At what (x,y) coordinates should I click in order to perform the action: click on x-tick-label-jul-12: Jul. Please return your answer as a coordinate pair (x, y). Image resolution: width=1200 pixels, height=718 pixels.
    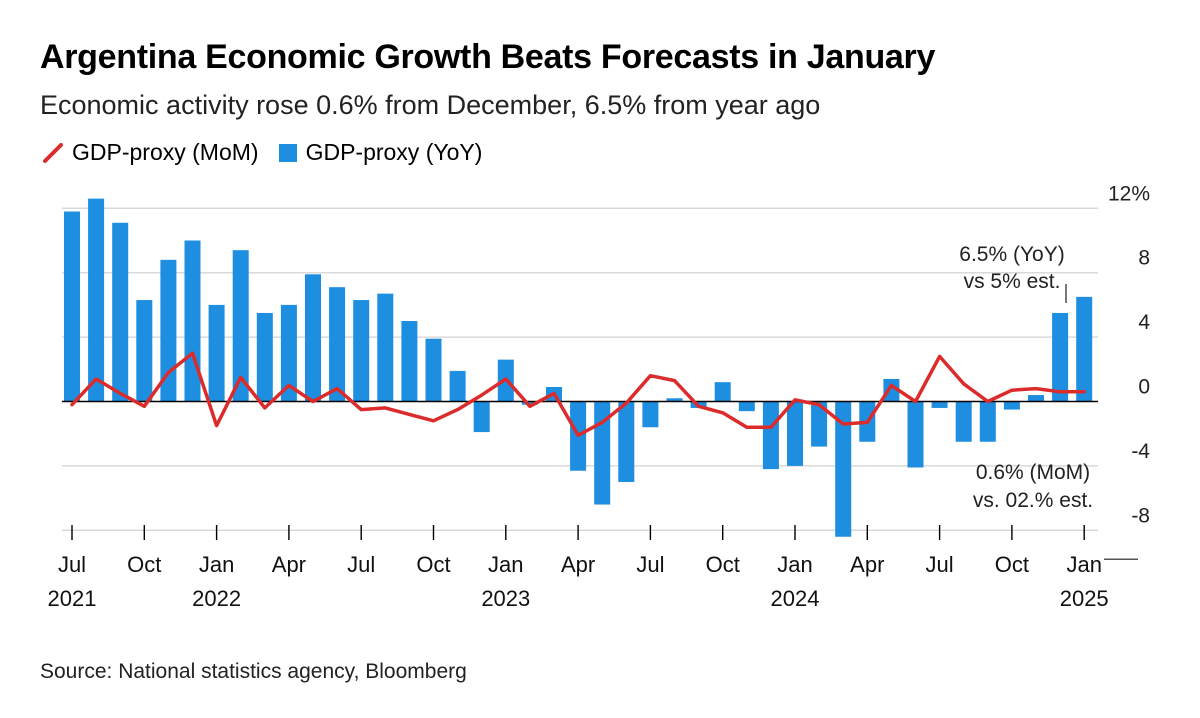
    Looking at the image, I should click on (361, 564).